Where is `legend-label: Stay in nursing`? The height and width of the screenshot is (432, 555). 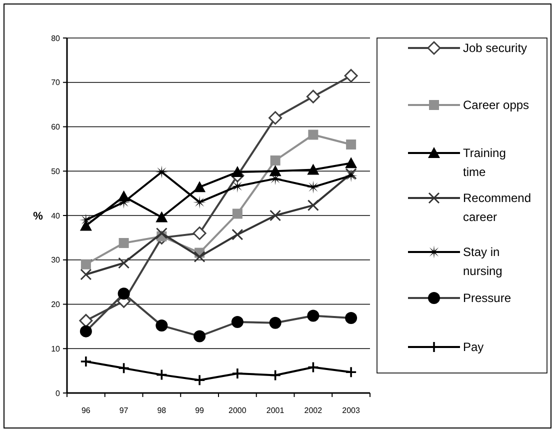
legend-label: Stay in nursing is located at coordinates (482, 261).